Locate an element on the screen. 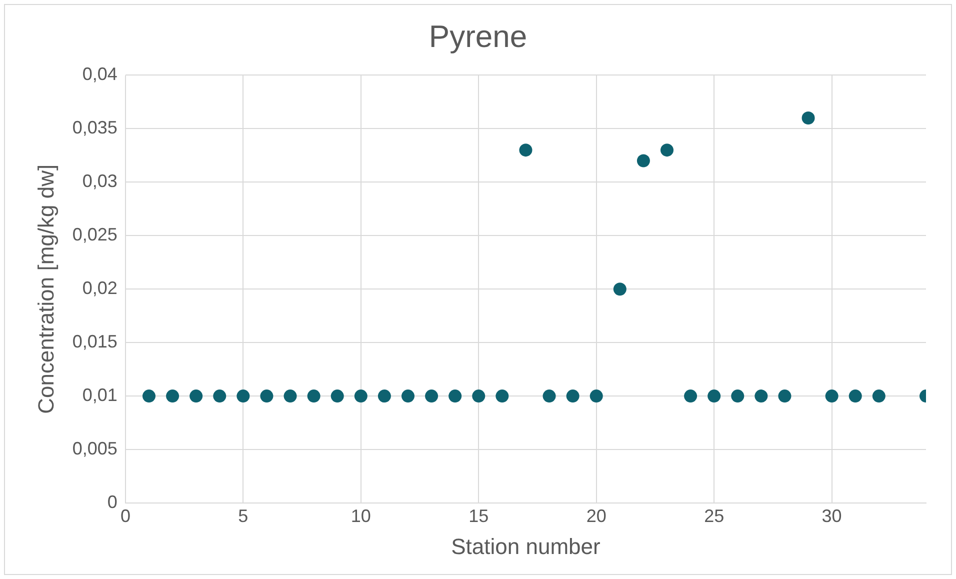 This screenshot has width=956, height=579. y-tick-label: 0,02 is located at coordinates (100, 288).